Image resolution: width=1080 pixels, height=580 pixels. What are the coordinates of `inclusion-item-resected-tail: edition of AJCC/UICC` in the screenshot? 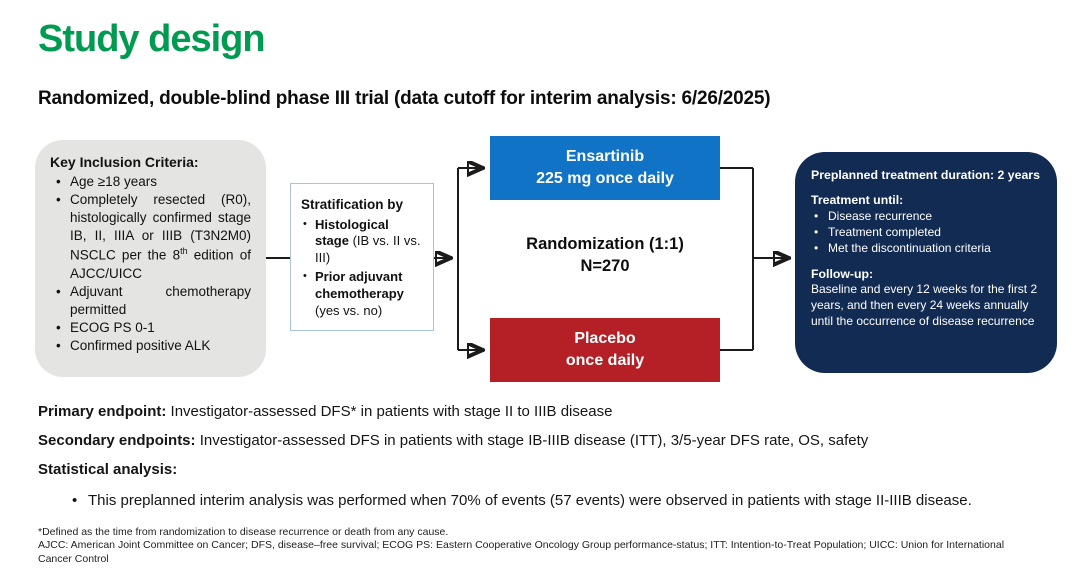 It's located at (160, 264).